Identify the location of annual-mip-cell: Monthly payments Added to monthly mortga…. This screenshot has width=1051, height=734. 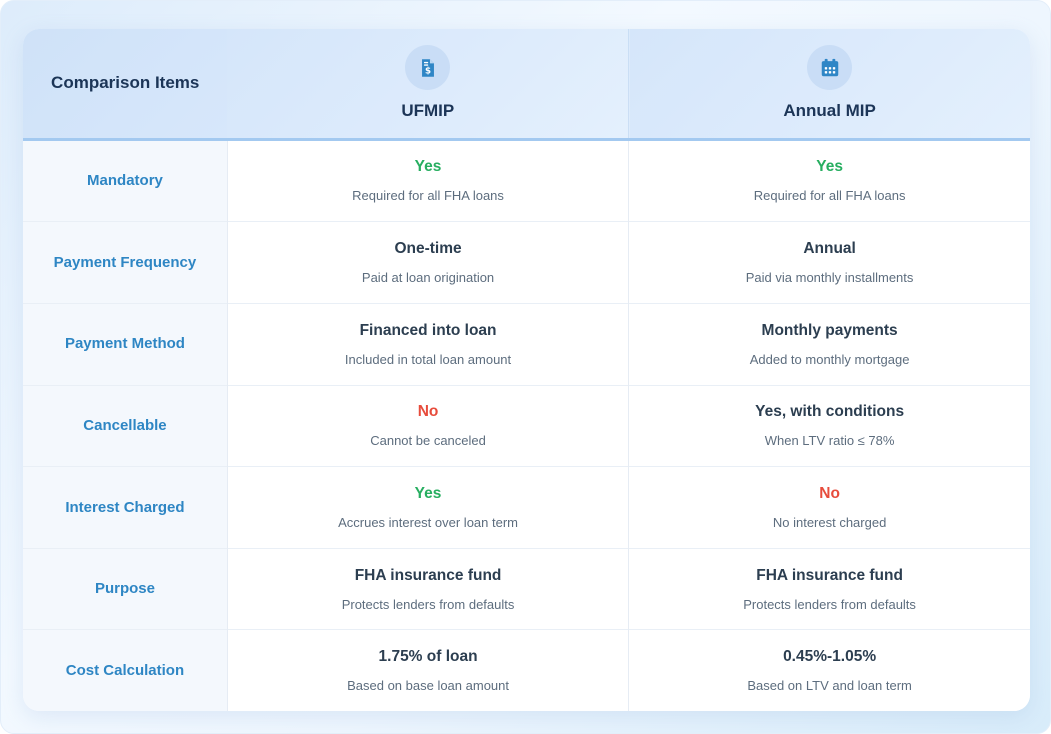
(829, 344).